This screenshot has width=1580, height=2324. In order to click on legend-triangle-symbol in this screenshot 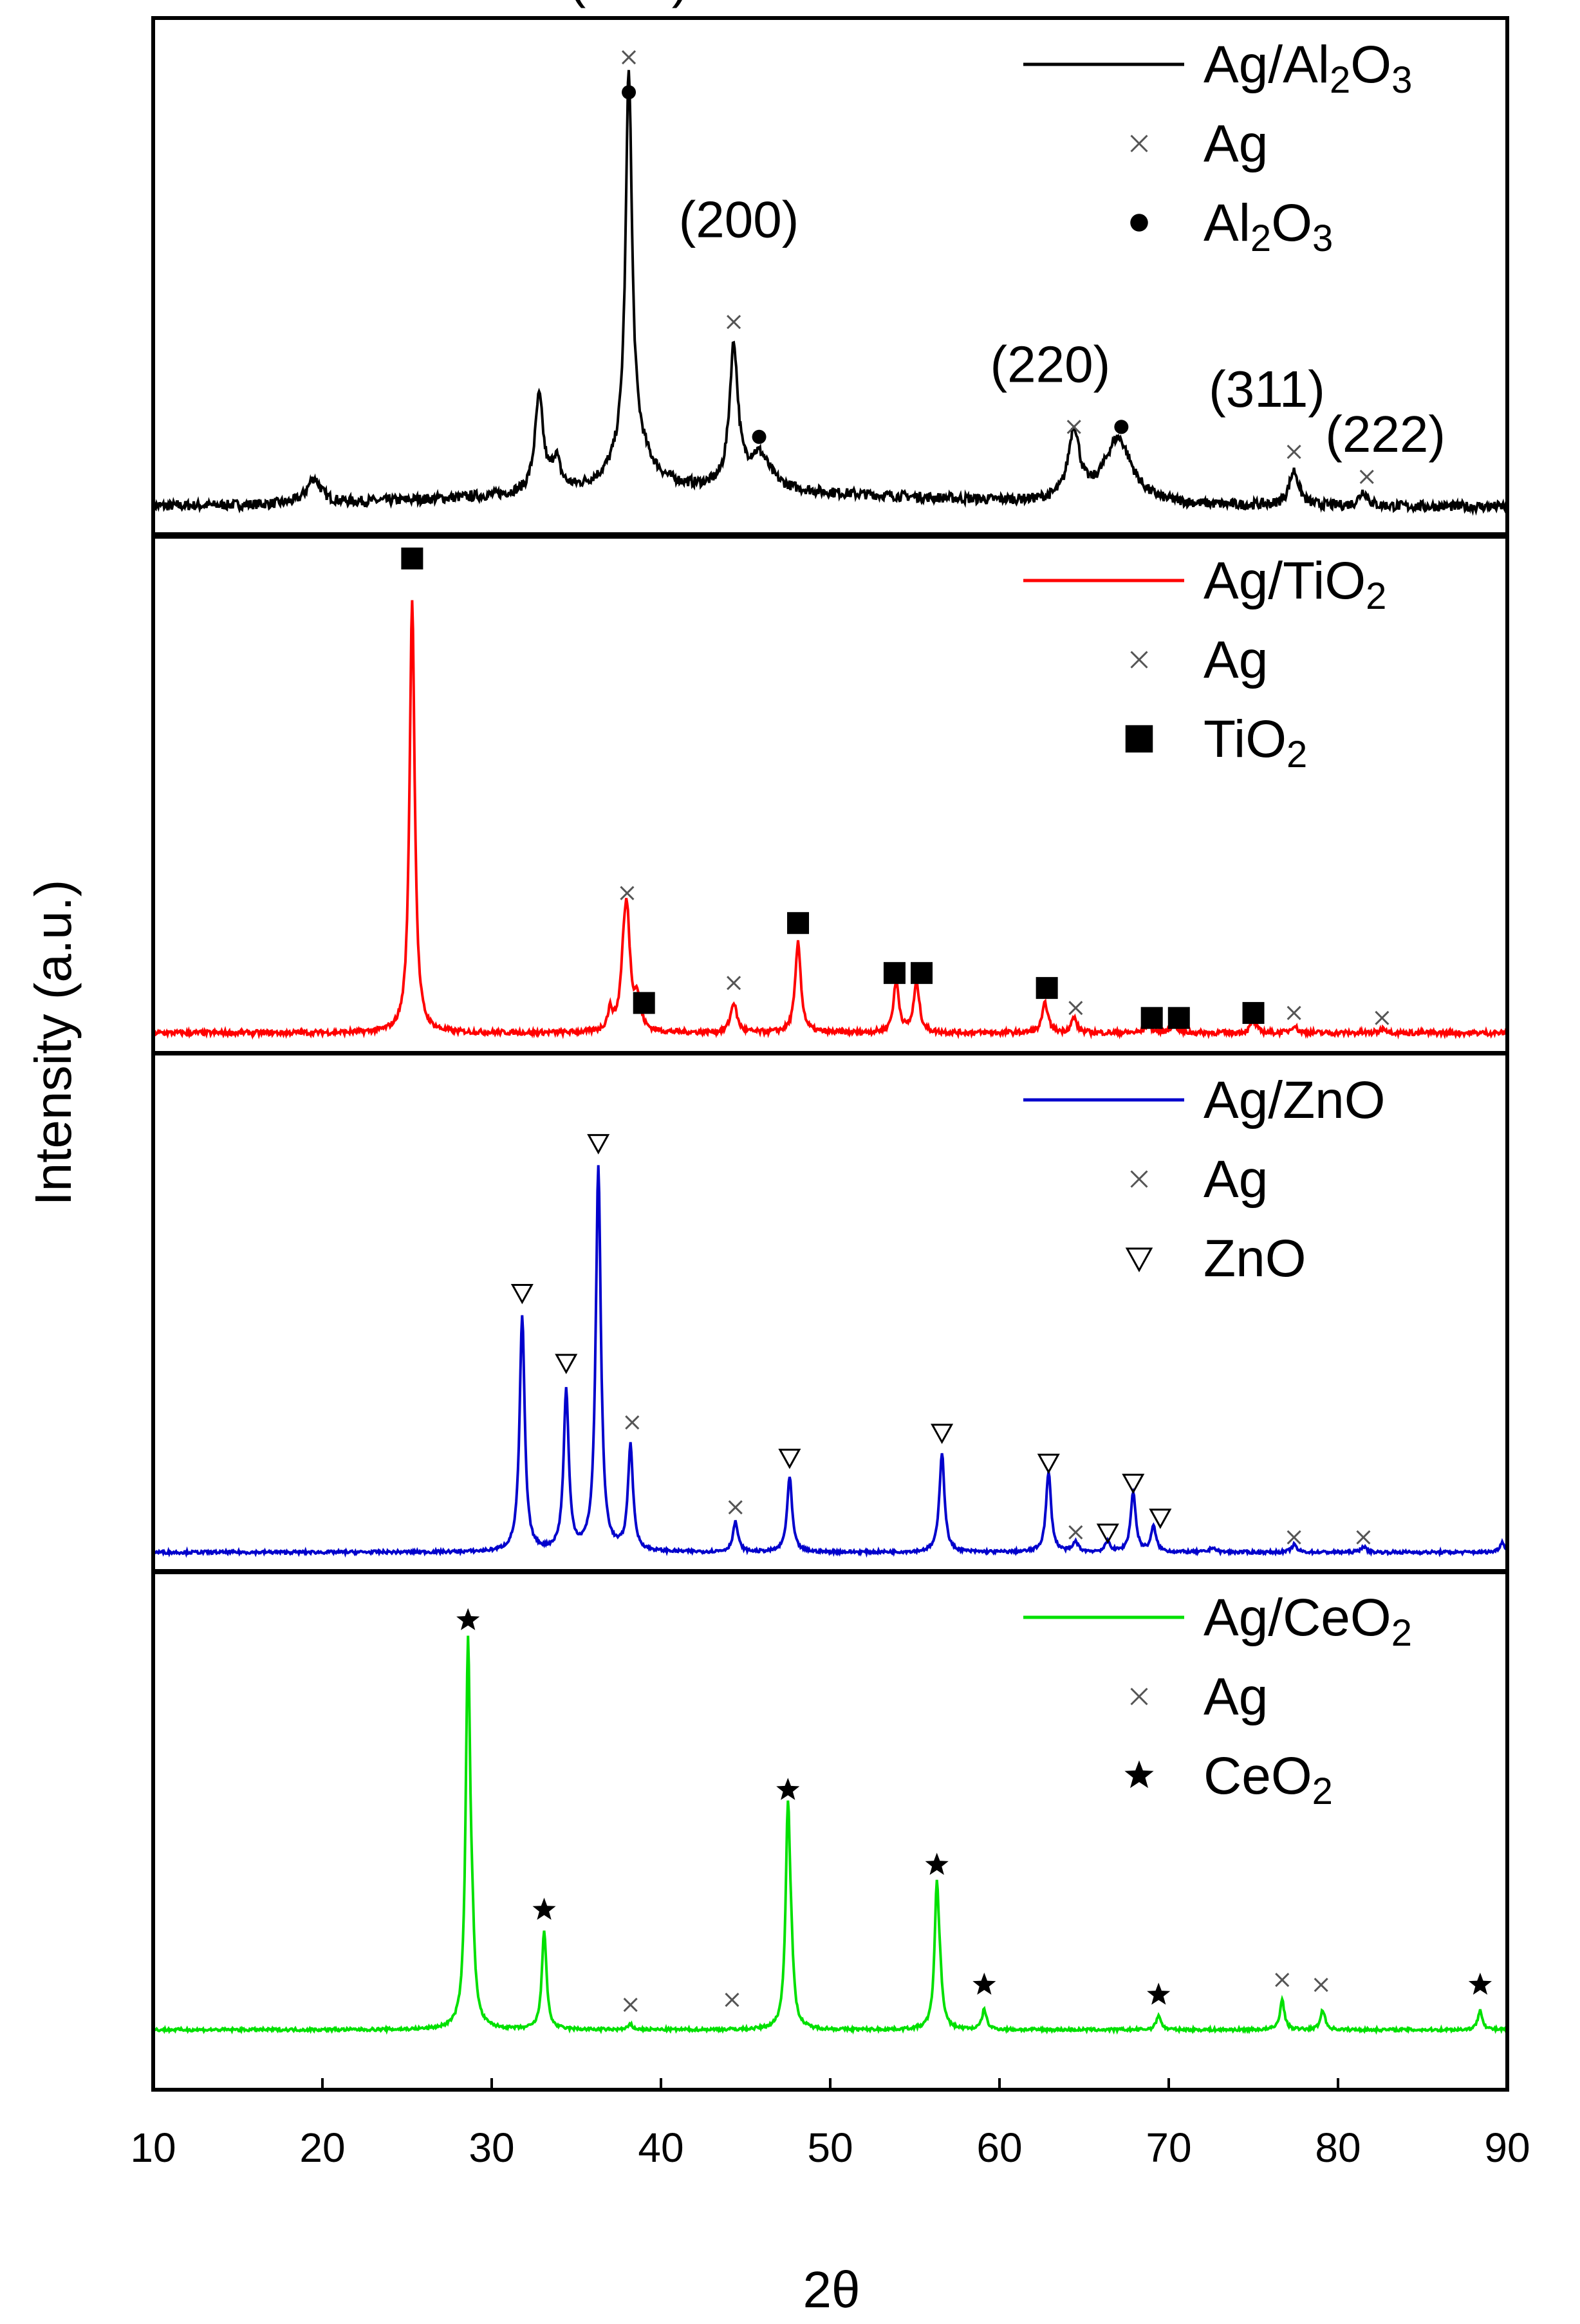, I will do `click(1139, 1259)`.